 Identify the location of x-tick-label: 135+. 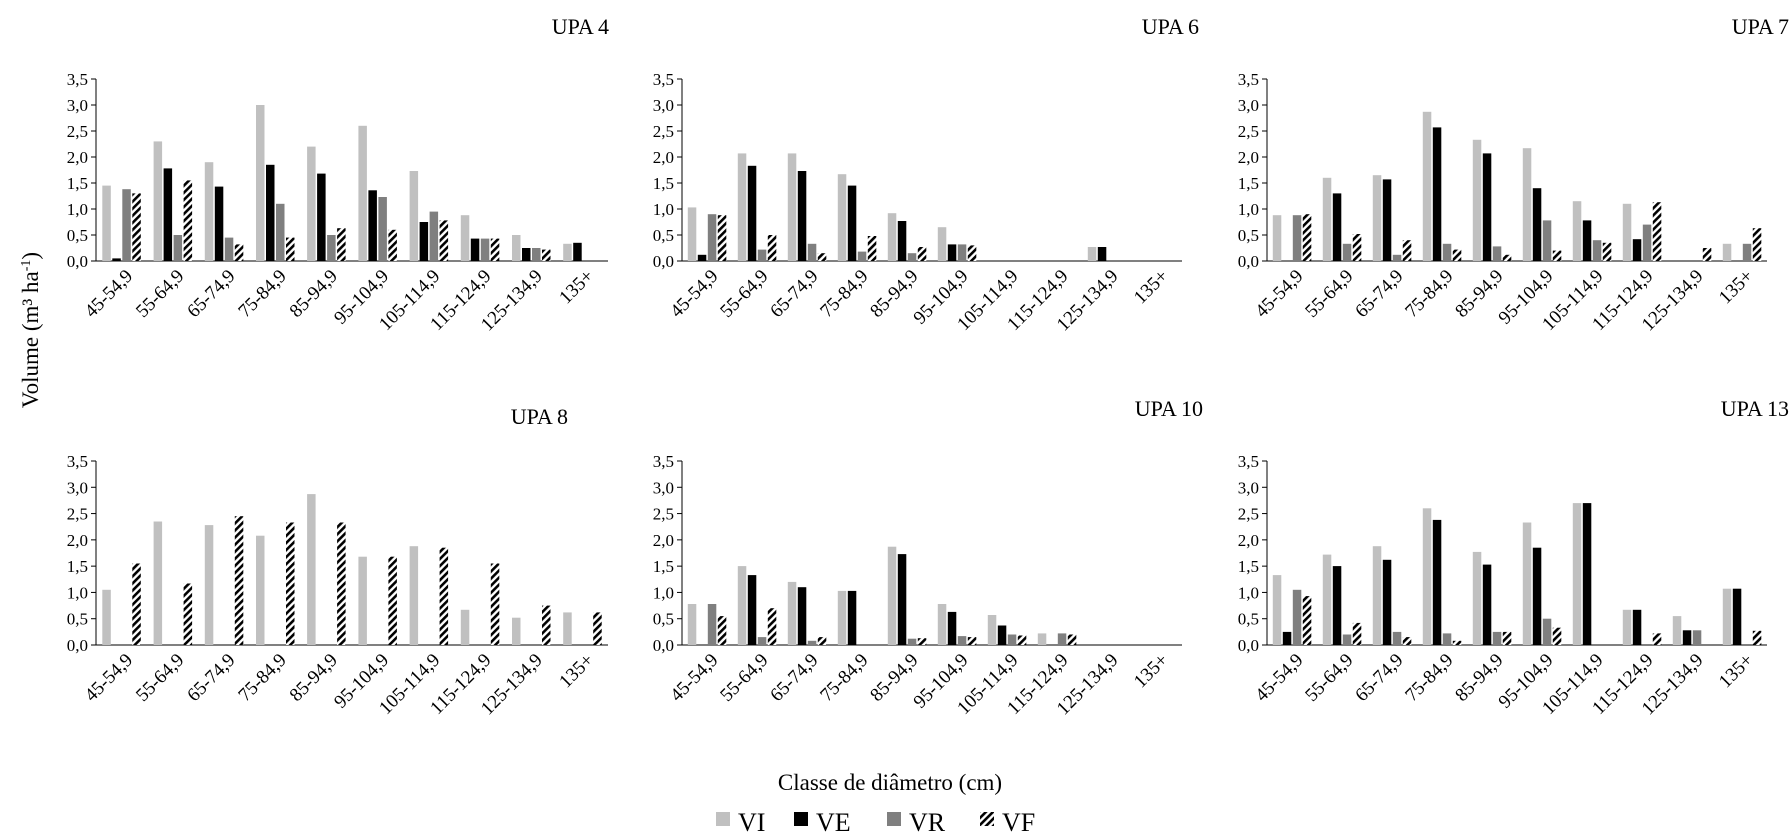
(576, 287).